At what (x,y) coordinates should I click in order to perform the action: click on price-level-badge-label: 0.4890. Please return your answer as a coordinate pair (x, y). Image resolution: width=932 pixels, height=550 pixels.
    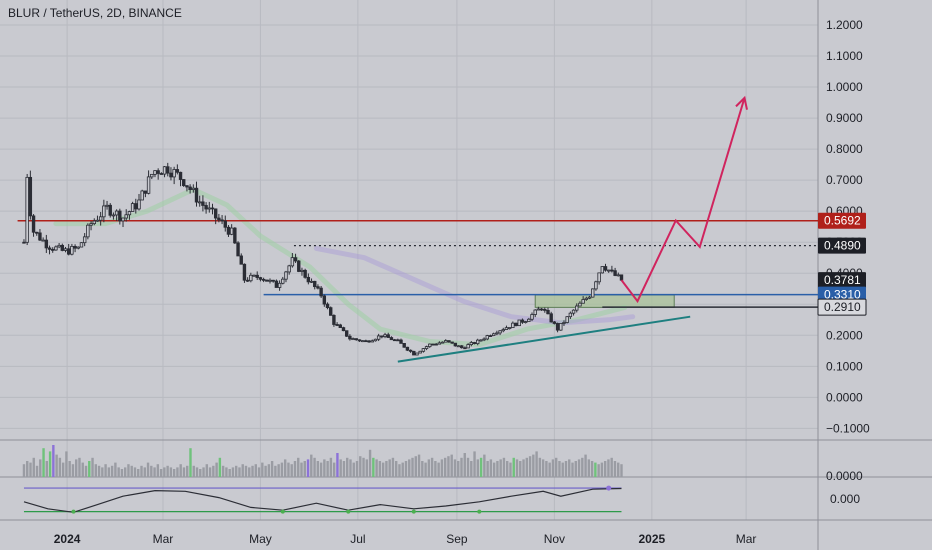
    Looking at the image, I should click on (842, 246).